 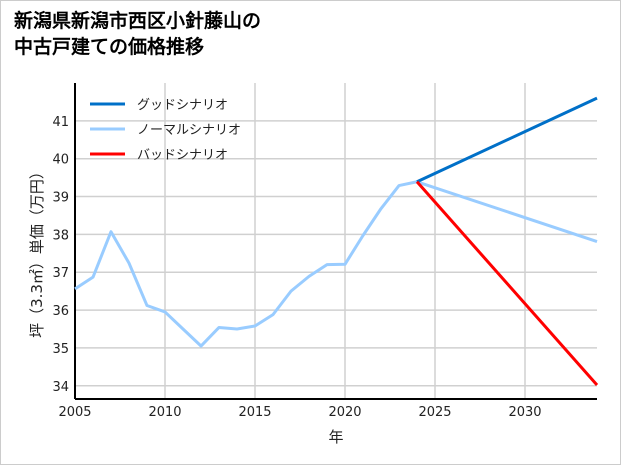 I want to click on x-tick-label: 2020, so click(x=344, y=412).